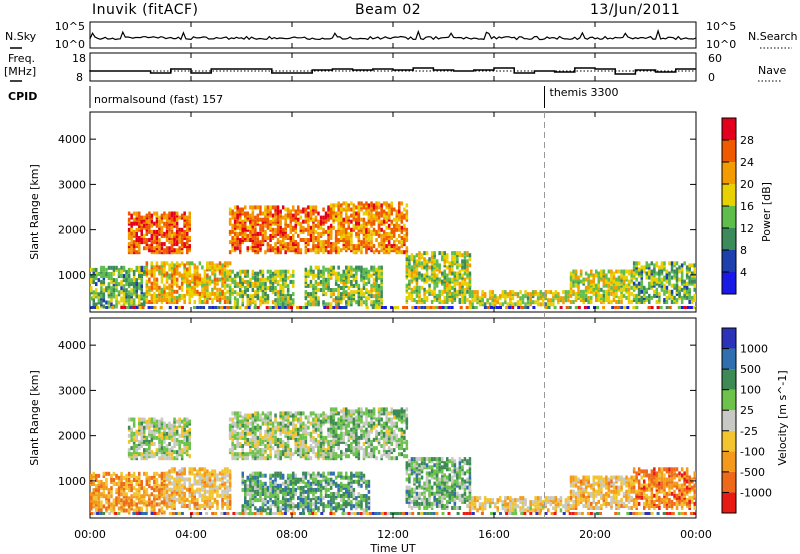 This screenshot has width=800, height=554. What do you see at coordinates (21, 36) in the screenshot?
I see `noise-left-label: N.Sky` at bounding box center [21, 36].